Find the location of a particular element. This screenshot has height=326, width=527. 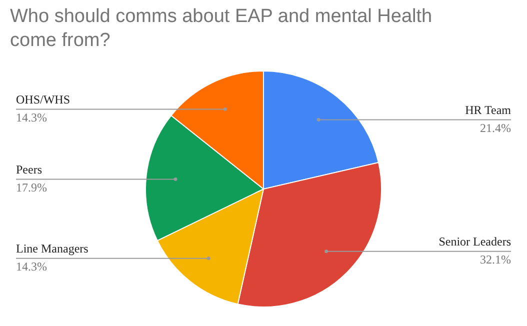

data-label: 21.4% is located at coordinates (495, 127).